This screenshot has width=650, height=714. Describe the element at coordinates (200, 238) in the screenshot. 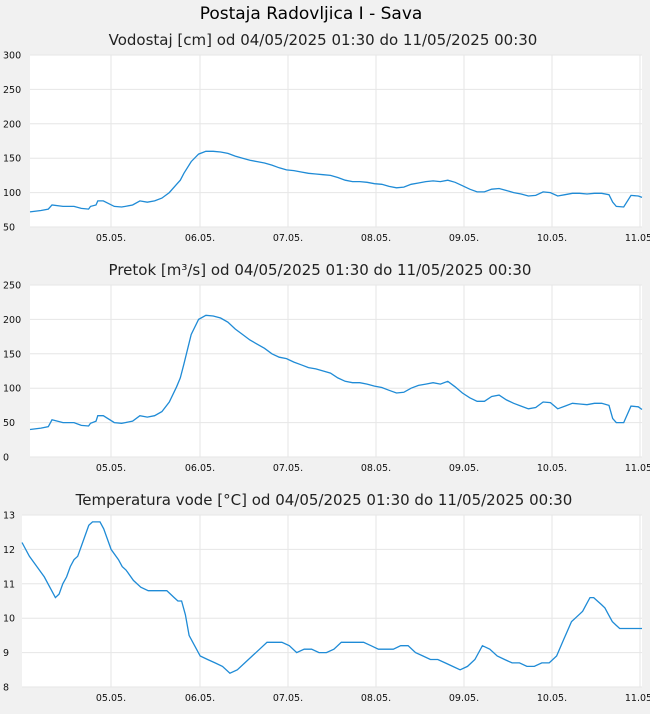

I see `water-level-x-tick-label: 06.05.` at that location.